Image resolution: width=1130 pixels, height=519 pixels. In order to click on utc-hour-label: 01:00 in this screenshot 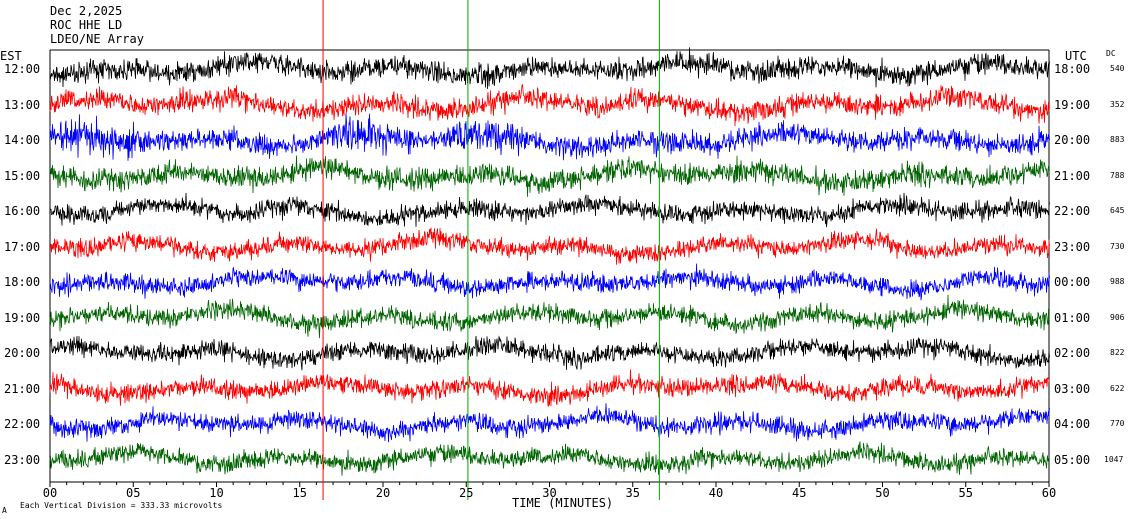, I will do `click(1072, 317)`.